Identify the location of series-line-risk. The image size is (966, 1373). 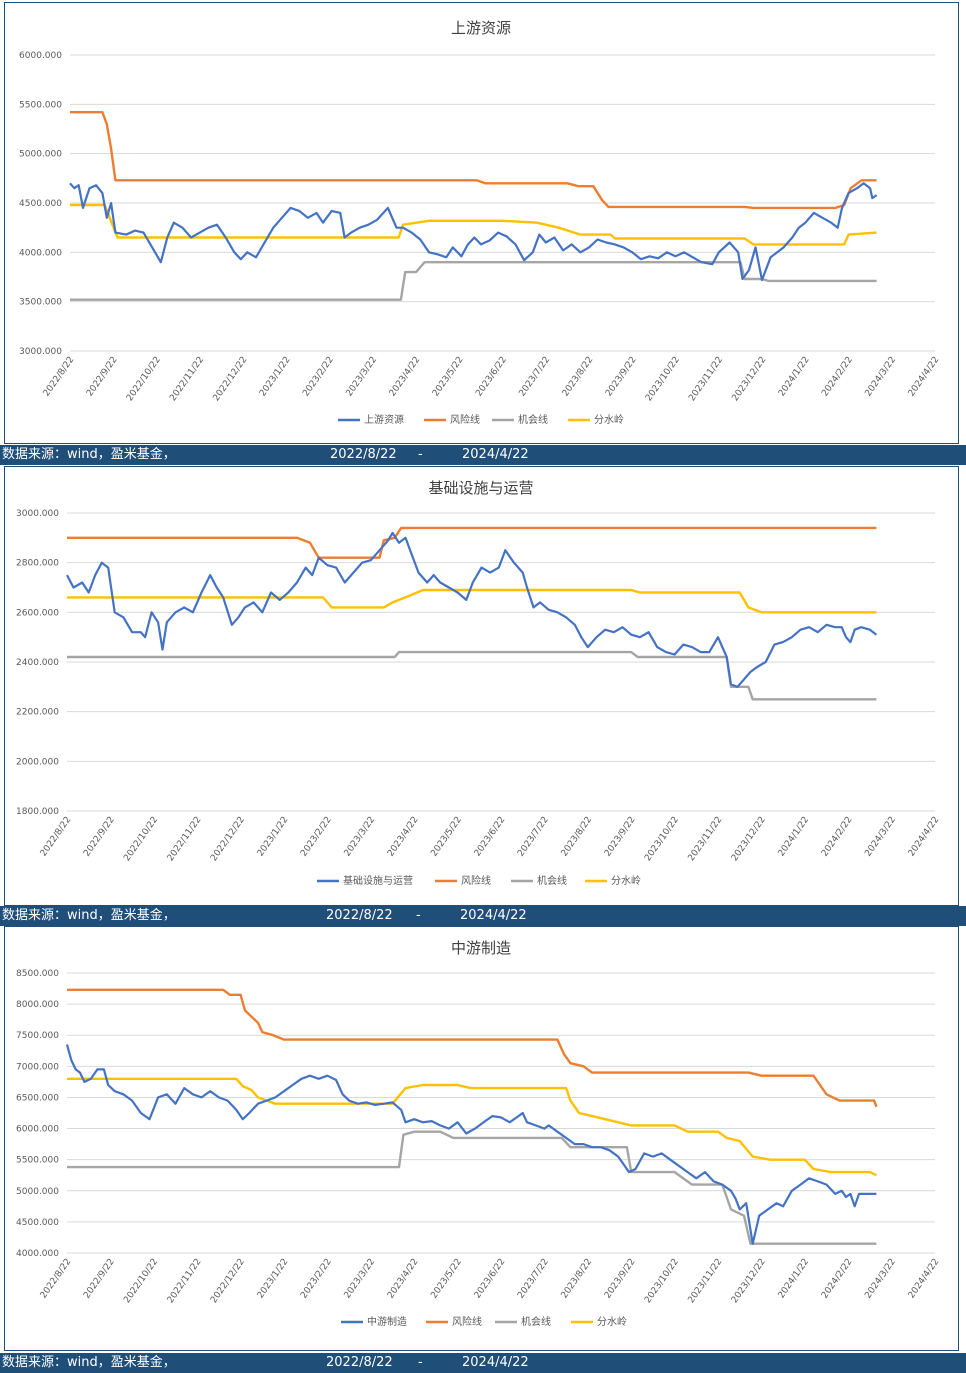
(473, 160).